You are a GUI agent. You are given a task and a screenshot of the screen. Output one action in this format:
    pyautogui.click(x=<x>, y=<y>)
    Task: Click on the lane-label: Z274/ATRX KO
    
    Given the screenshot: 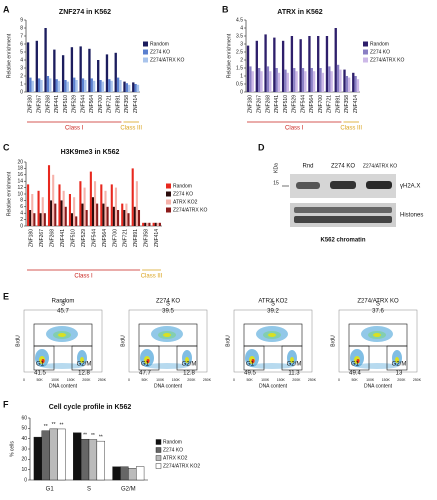 What is the action you would take?
    pyautogui.click(x=380, y=166)
    